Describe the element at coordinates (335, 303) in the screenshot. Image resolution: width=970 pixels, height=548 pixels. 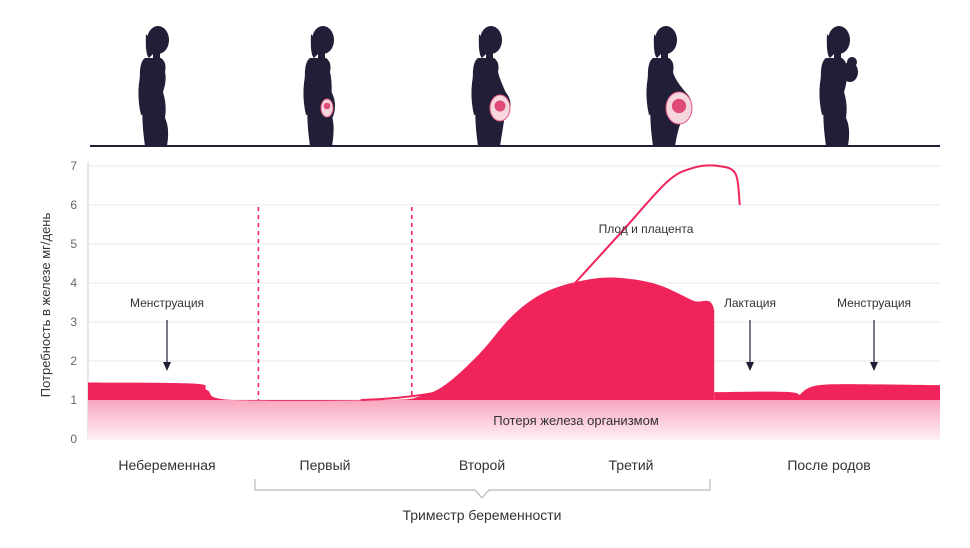
I see `phase-dividers` at that location.